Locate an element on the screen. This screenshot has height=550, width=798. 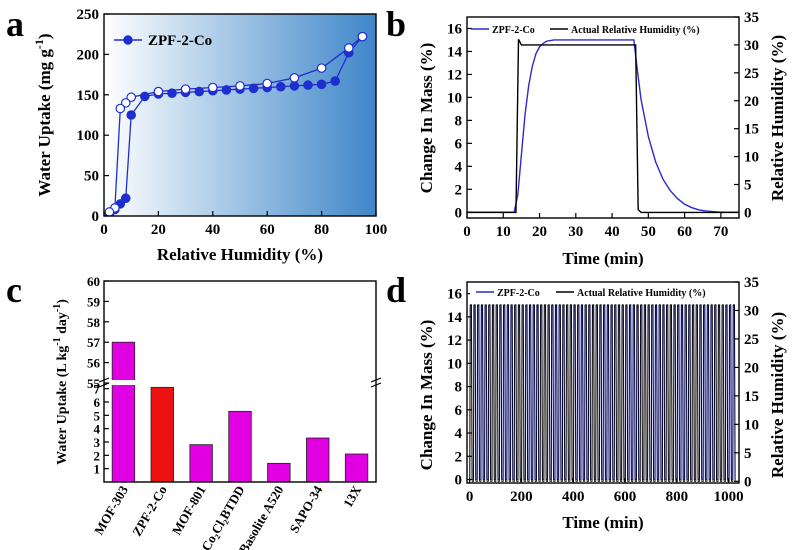
panel-b-y2tick-label: 20 is located at coordinates (751, 102).